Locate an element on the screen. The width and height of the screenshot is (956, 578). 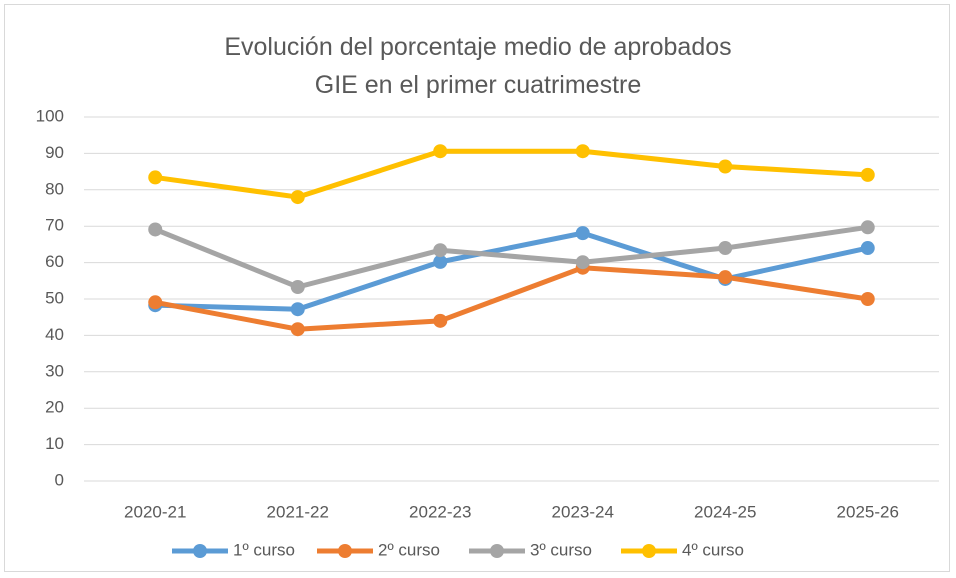
x-tick-label: 2021-22 is located at coordinates (298, 511).